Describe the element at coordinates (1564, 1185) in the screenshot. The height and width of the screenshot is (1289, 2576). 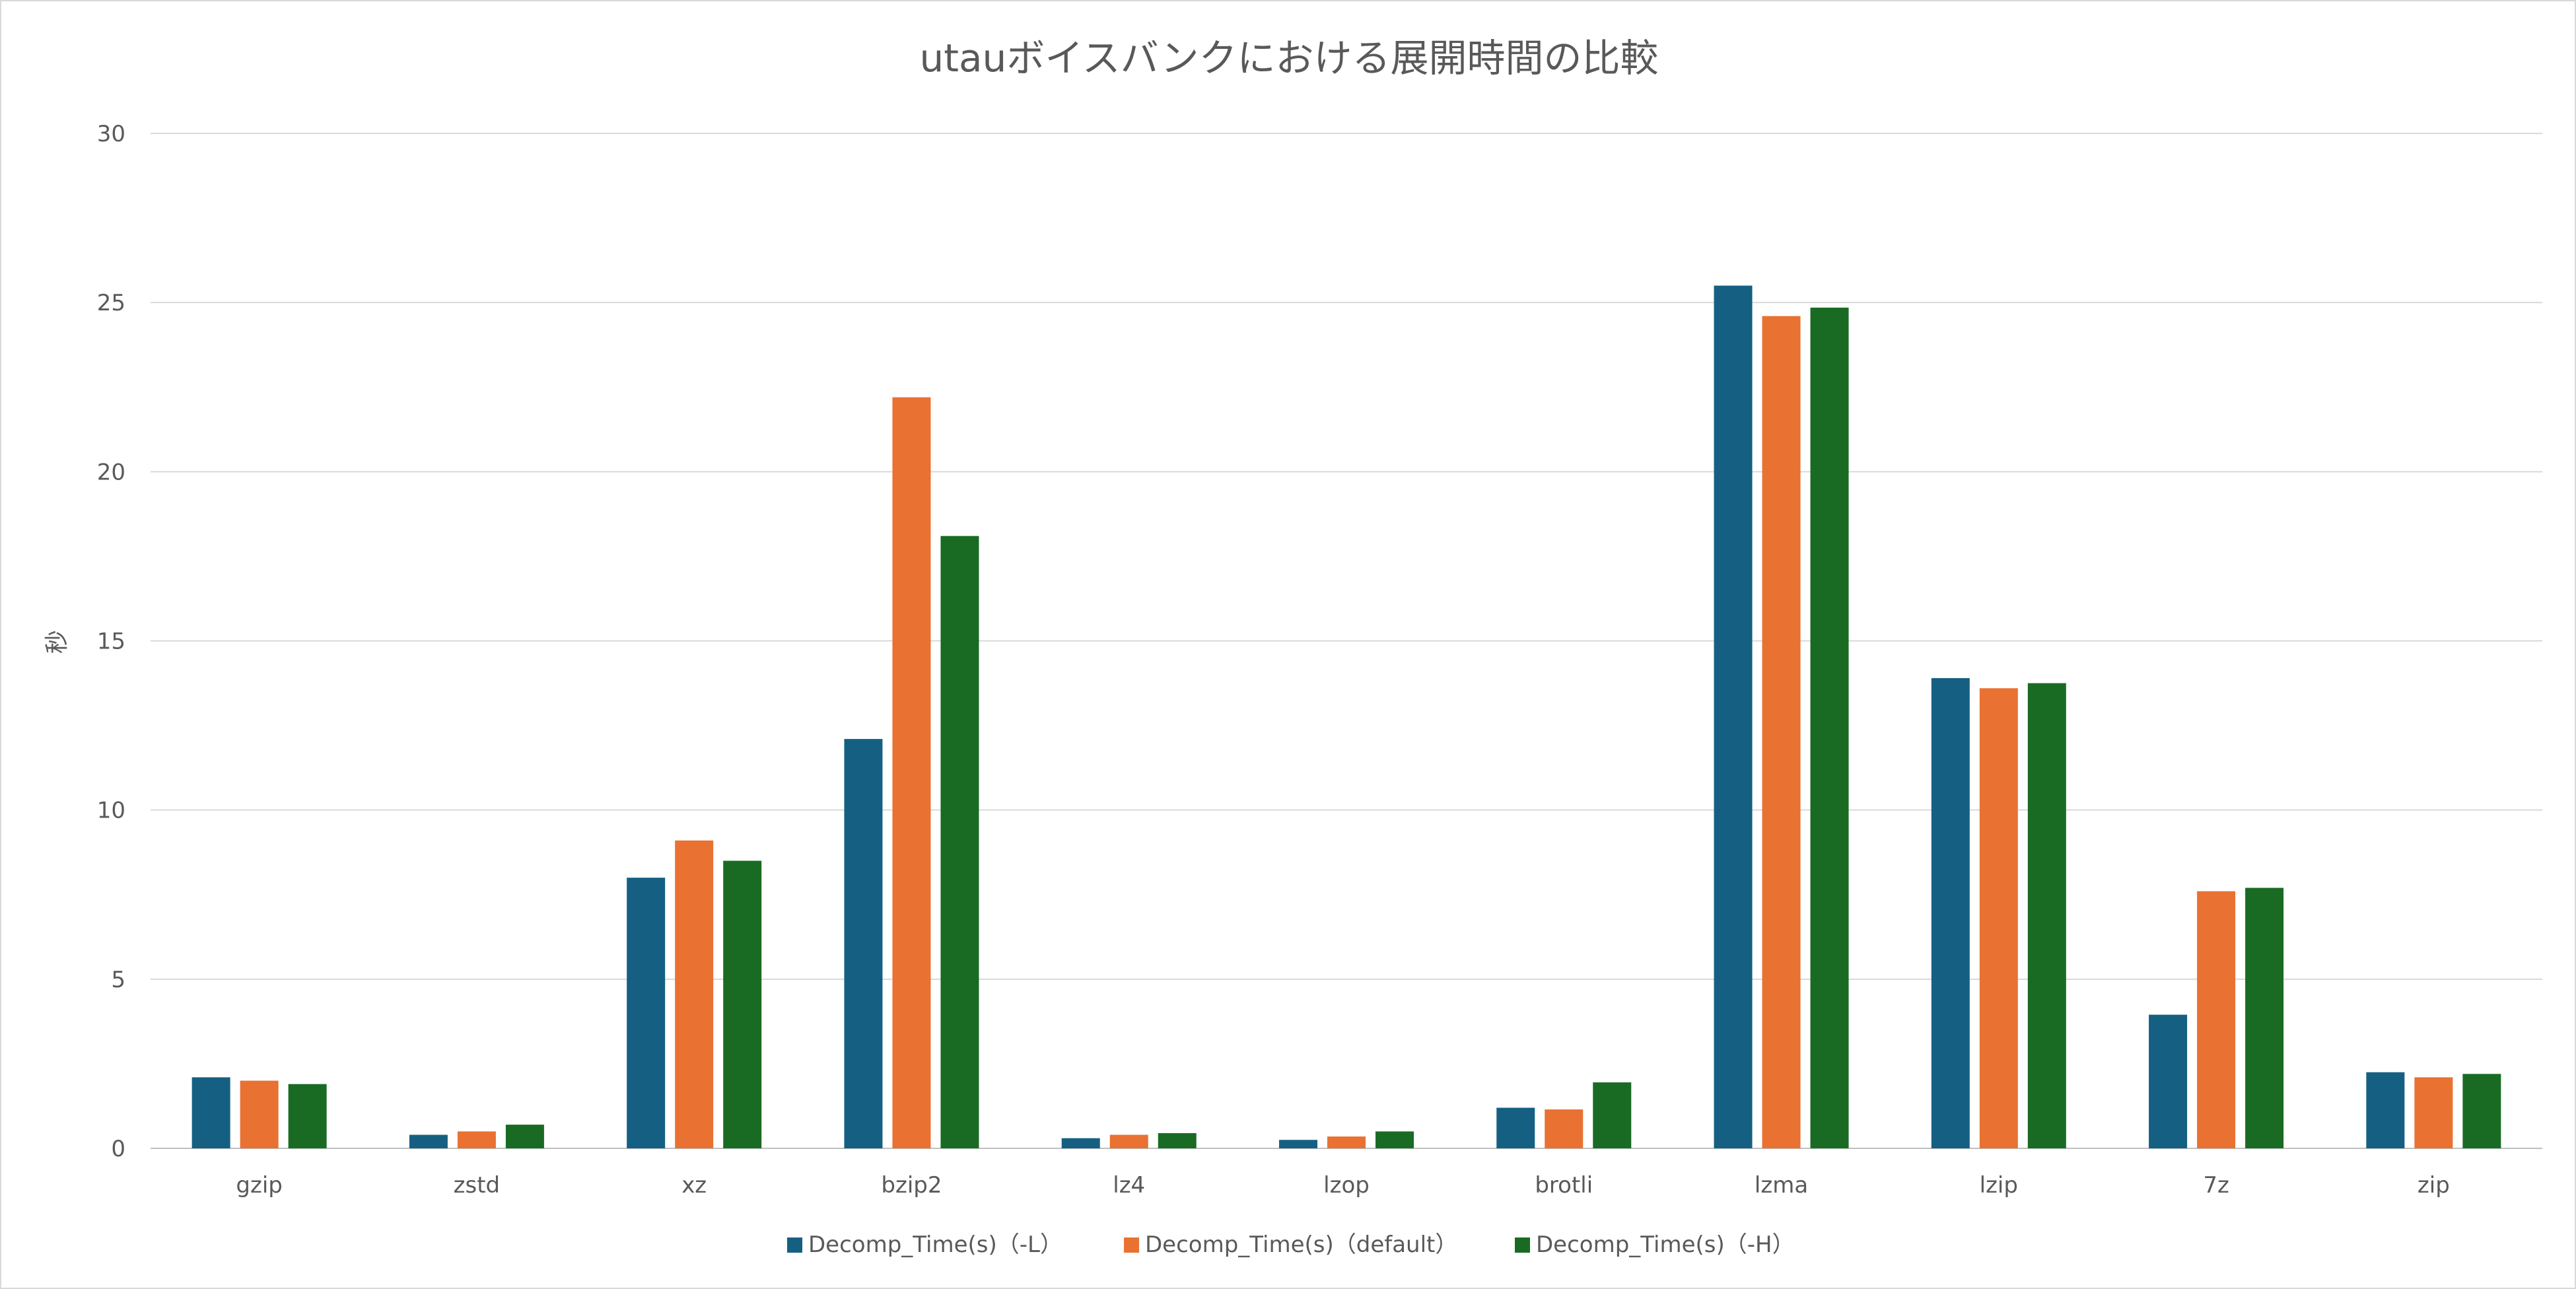
I see `x-tick-label: brotli` at that location.